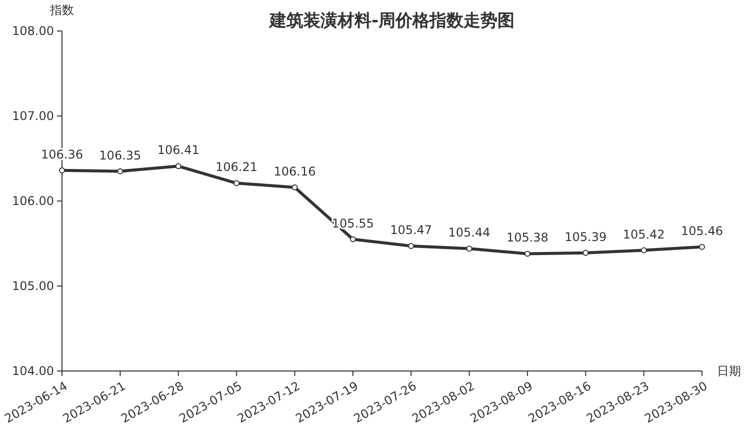  I want to click on data-label: 105.47, so click(411, 230).